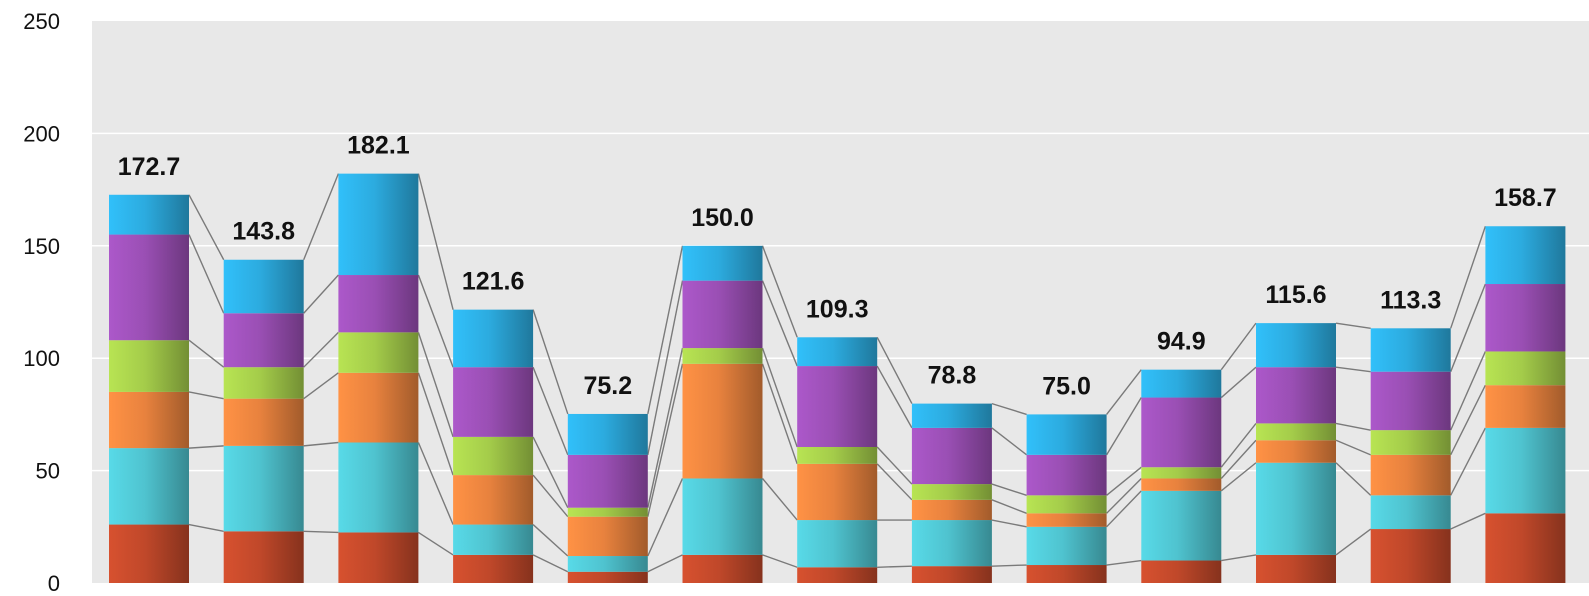  Describe the element at coordinates (1295, 295) in the screenshot. I see `data-label: 115.6` at that location.